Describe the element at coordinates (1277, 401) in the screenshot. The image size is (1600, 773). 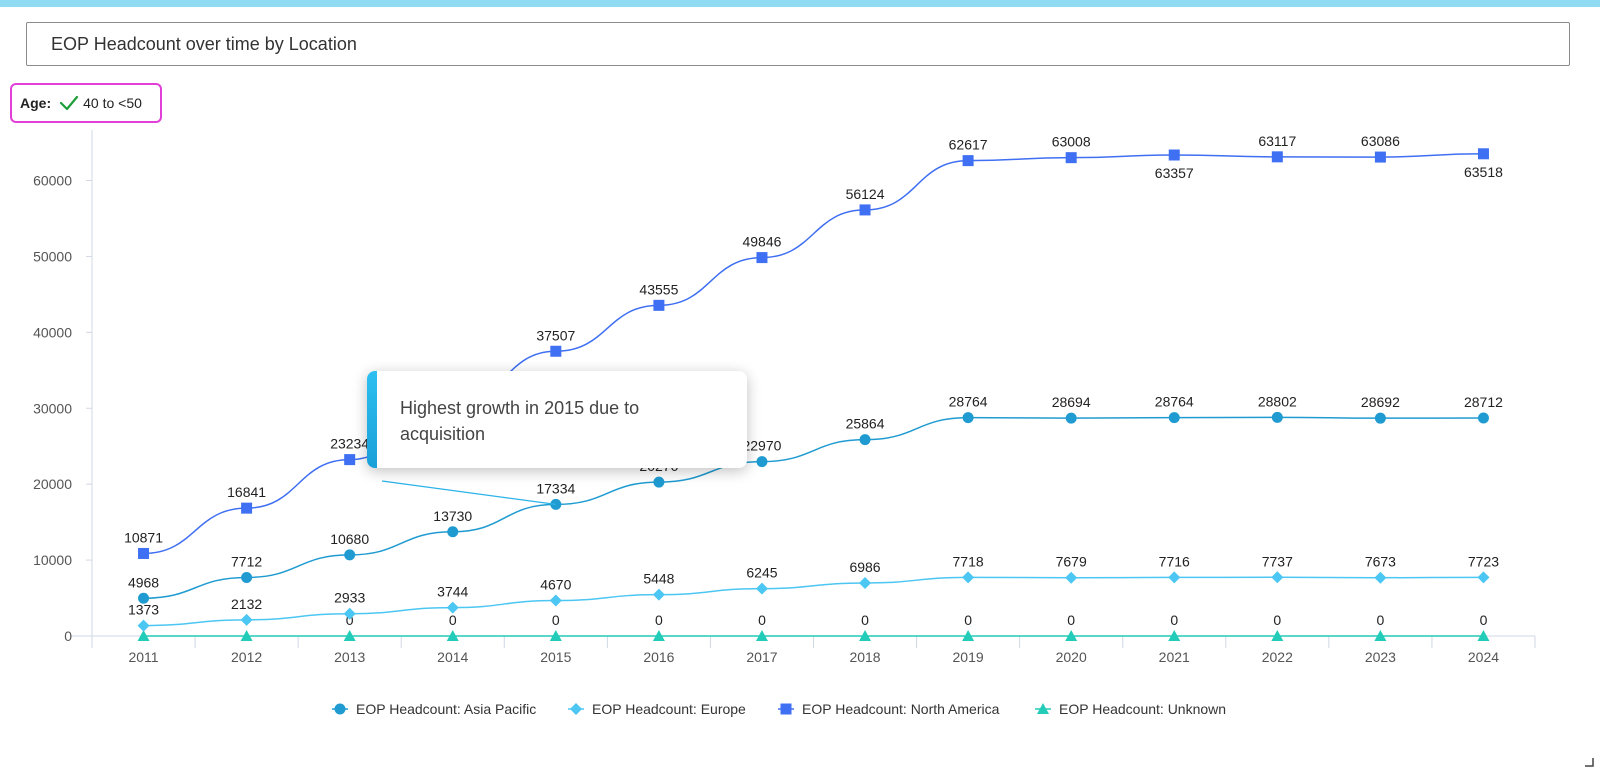
I see `data-label: 28802` at that location.